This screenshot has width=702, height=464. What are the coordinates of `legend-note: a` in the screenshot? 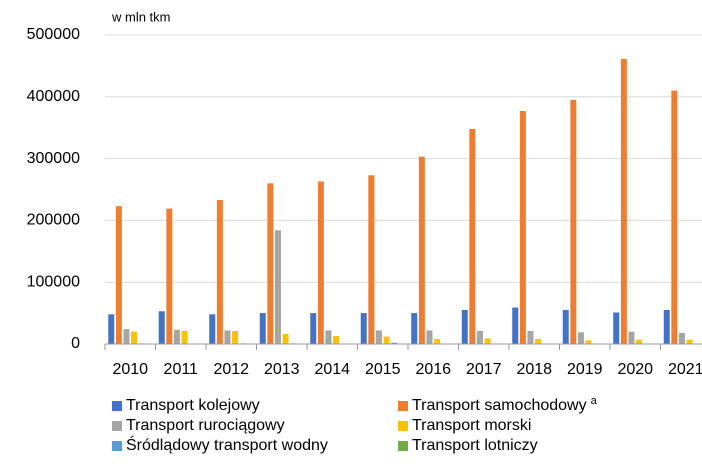 It's located at (594, 401).